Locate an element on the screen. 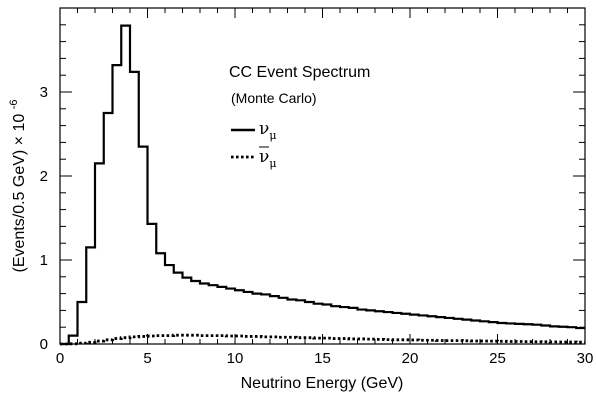 The height and width of the screenshot is (394, 596). x-tick-label: 30 is located at coordinates (585, 358).